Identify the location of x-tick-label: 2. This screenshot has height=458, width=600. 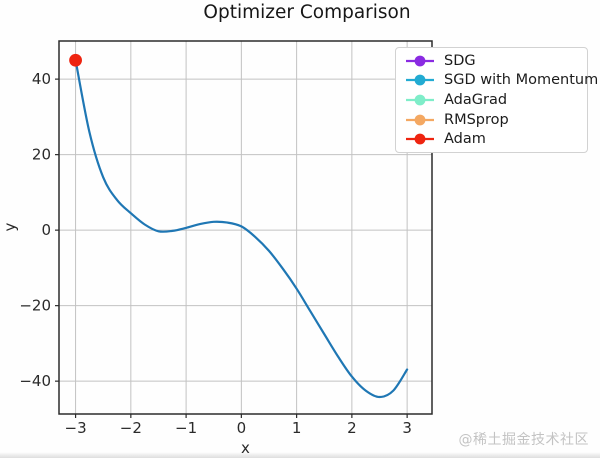
(352, 428).